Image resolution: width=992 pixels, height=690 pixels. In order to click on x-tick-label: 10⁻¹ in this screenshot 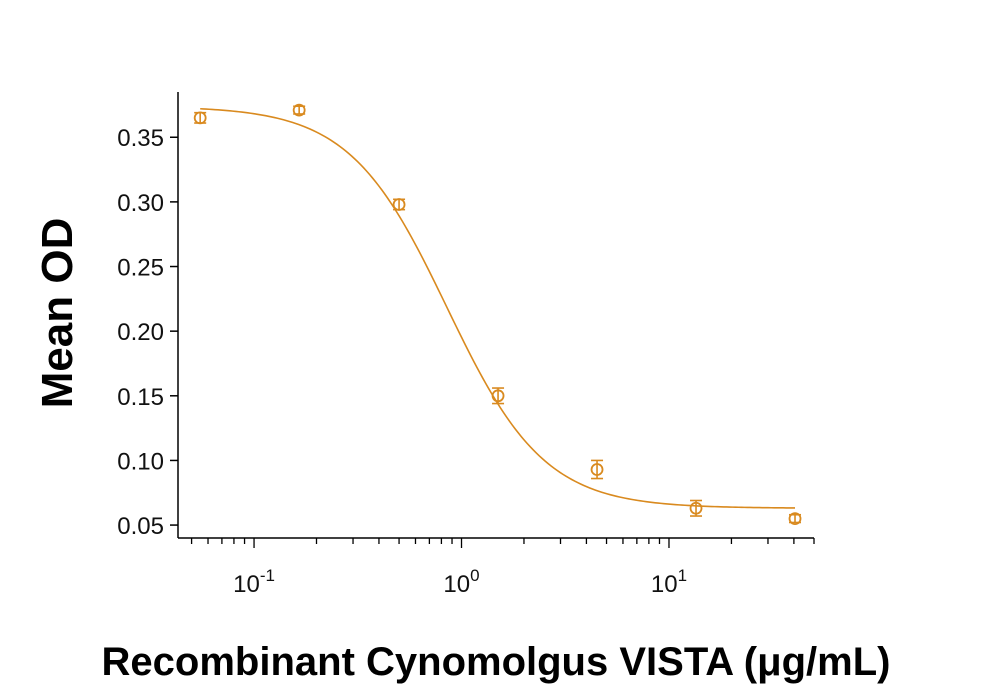, I will do `click(254, 582)`.